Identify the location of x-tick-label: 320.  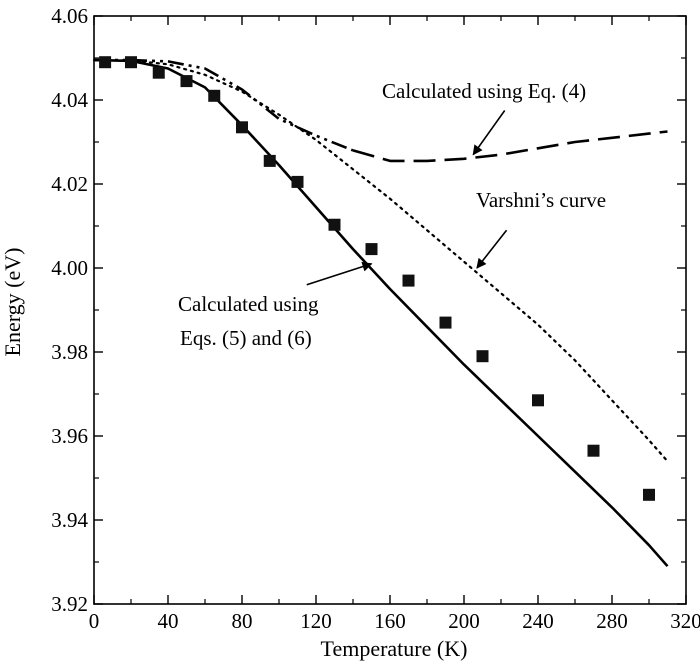
(685, 621).